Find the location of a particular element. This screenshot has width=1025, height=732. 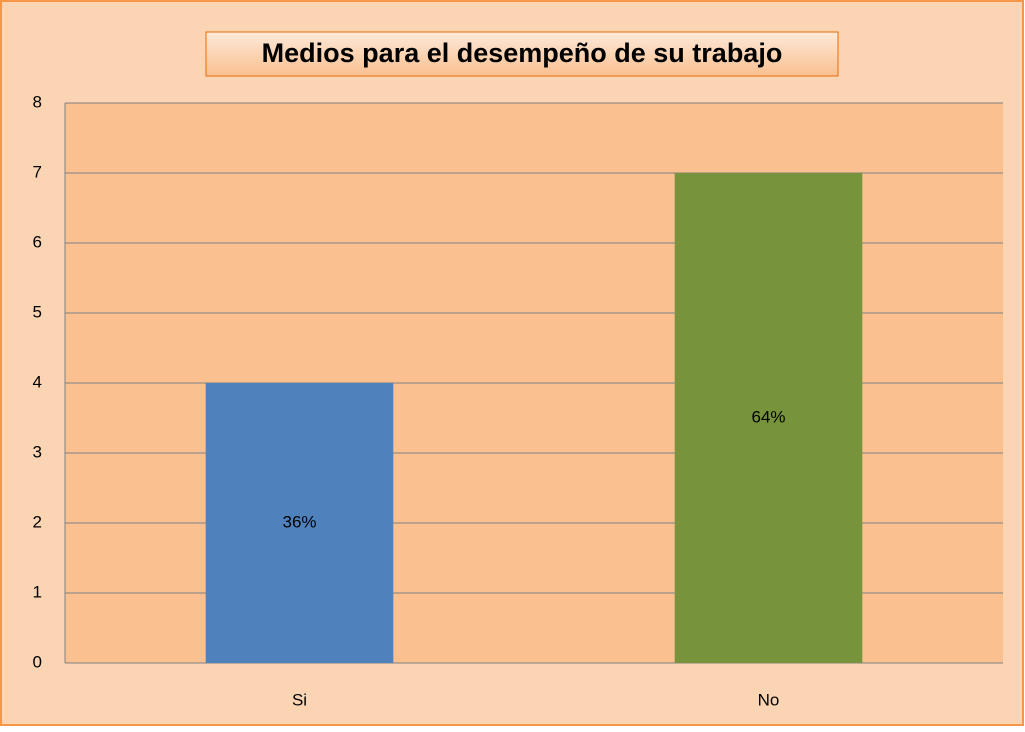

y-tick-label: 1 is located at coordinates (37, 591).